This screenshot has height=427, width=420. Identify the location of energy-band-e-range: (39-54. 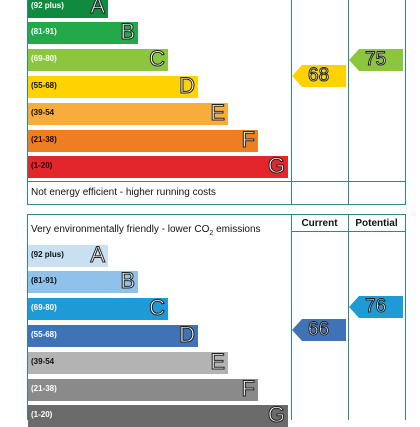
(43, 112).